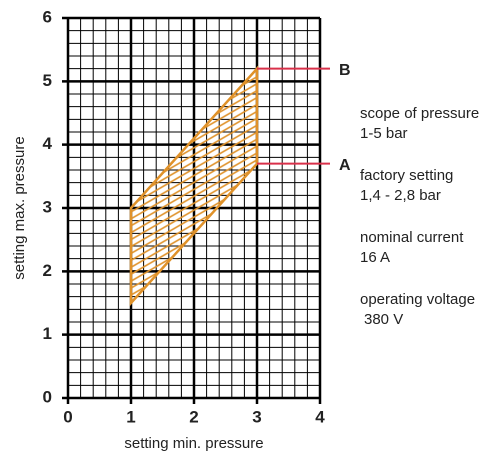 Image resolution: width=500 pixels, height=462 pixels. What do you see at coordinates (383, 319) in the screenshot?
I see `note-text: 380 V` at bounding box center [383, 319].